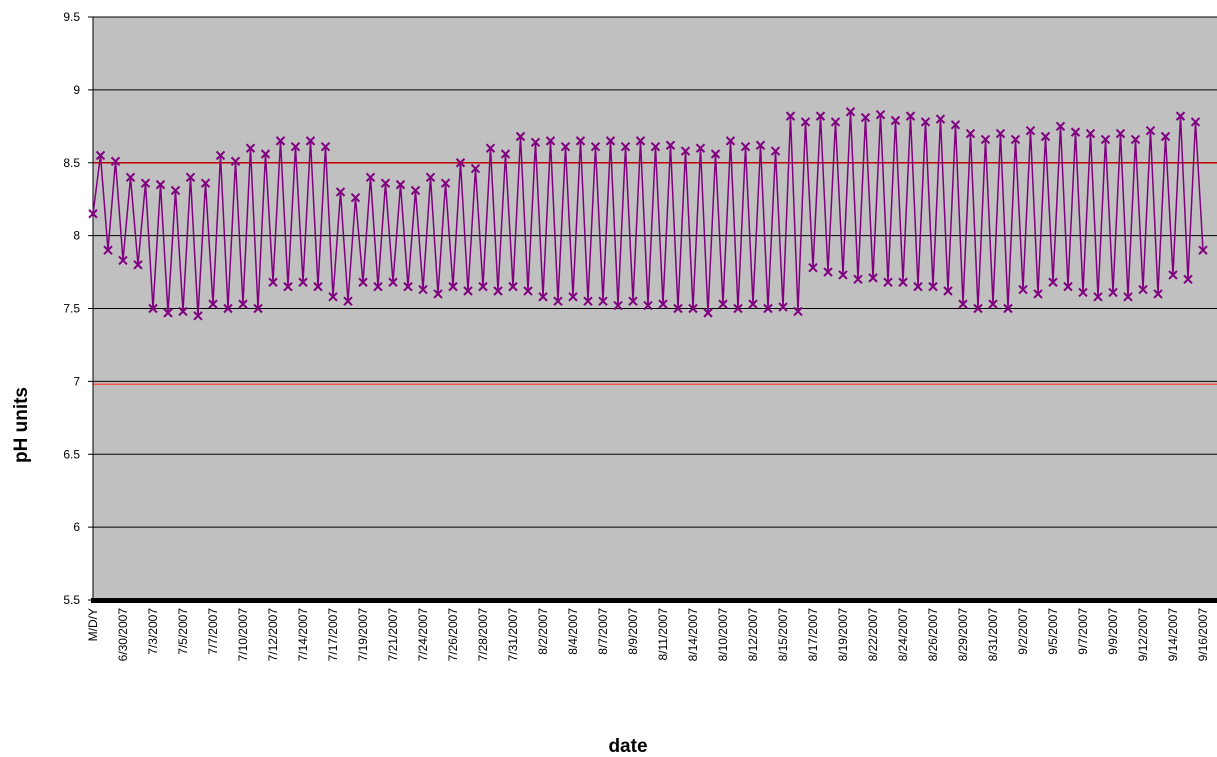 The width and height of the screenshot is (1217, 757). What do you see at coordinates (813, 635) in the screenshot?
I see `x-tick-label: 8/17/2007` at bounding box center [813, 635].